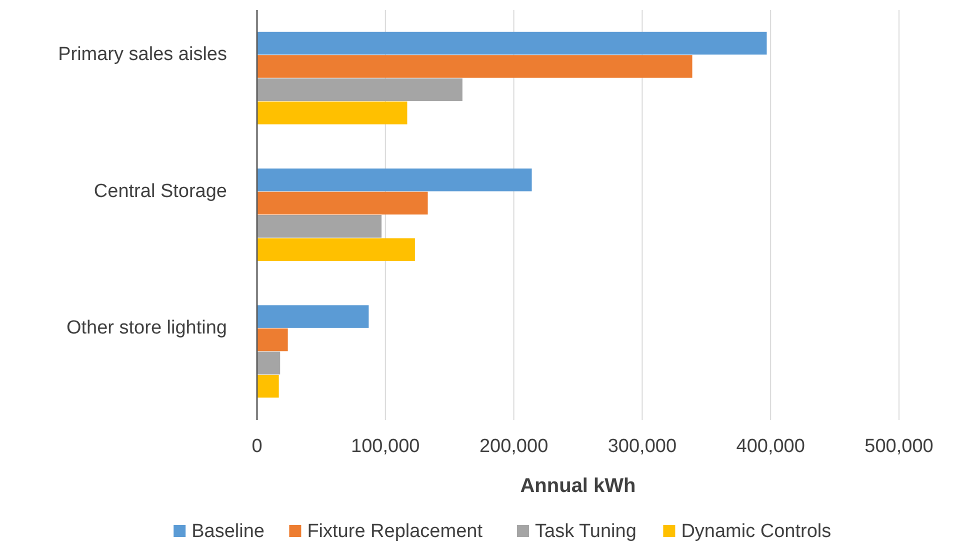  Describe the element at coordinates (146, 327) in the screenshot. I see `y-tick-label: Other store lighting` at that location.